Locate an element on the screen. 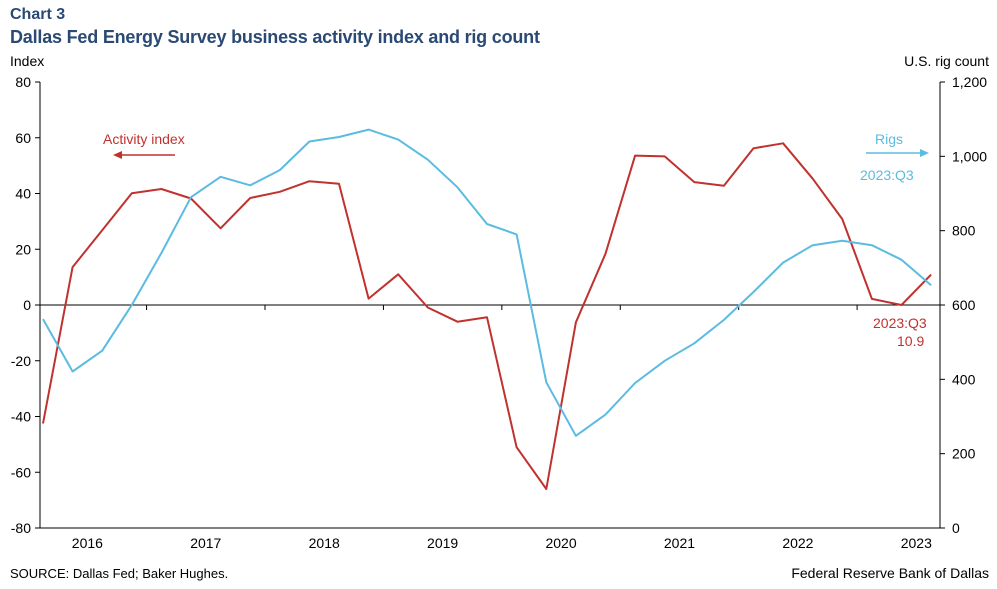 The image size is (997, 589). x-tick-label: 2019 is located at coordinates (442, 543).